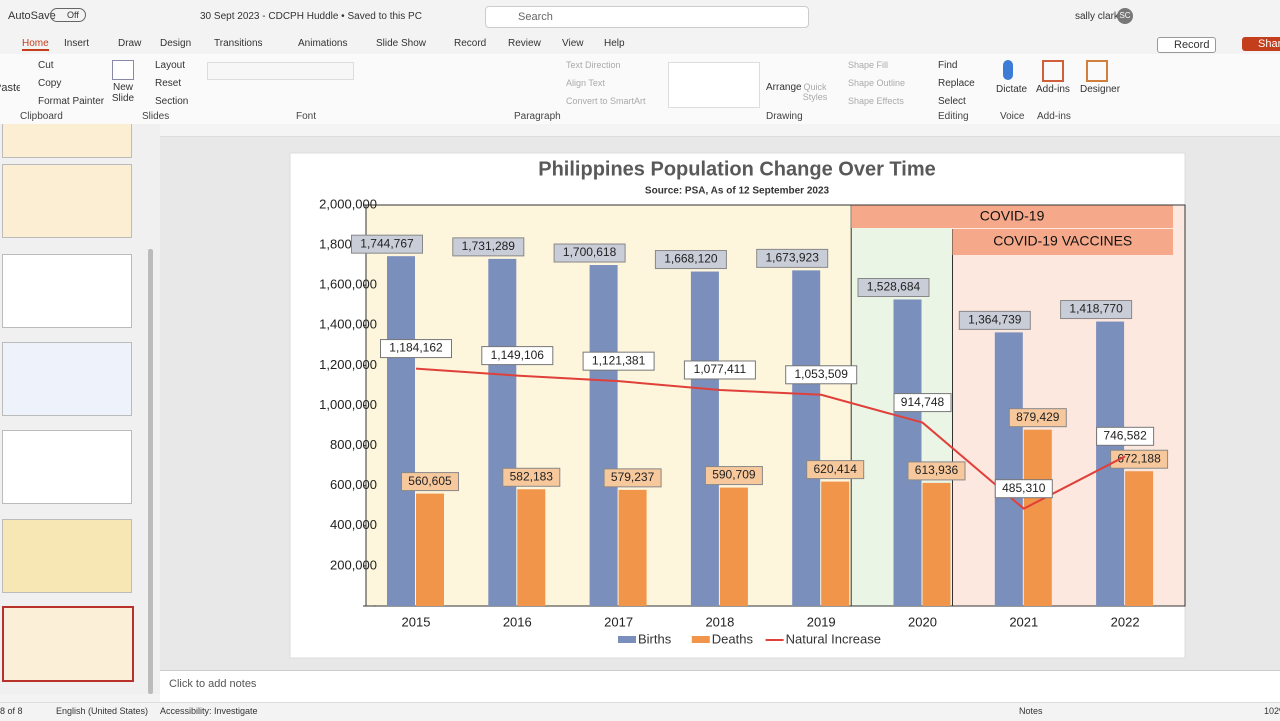 The image size is (1280, 721). What do you see at coordinates (170, 65) in the screenshot?
I see `layout-button: Layout` at bounding box center [170, 65].